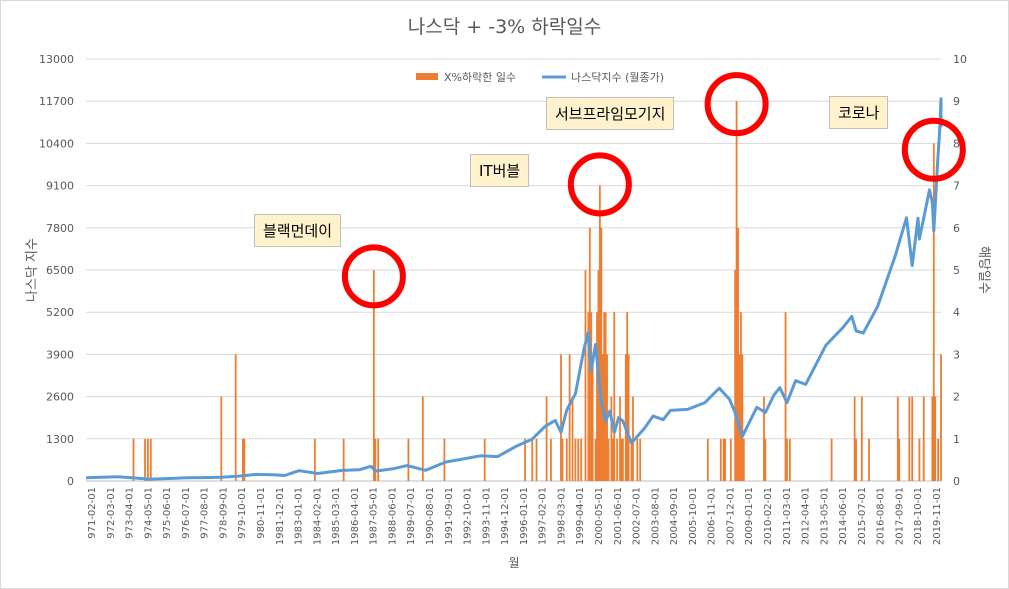 The width and height of the screenshot is (1009, 589). Describe the element at coordinates (540, 77) in the screenshot. I see `legend: X%하락한 일수 나스닥지수 (월종가)` at that location.